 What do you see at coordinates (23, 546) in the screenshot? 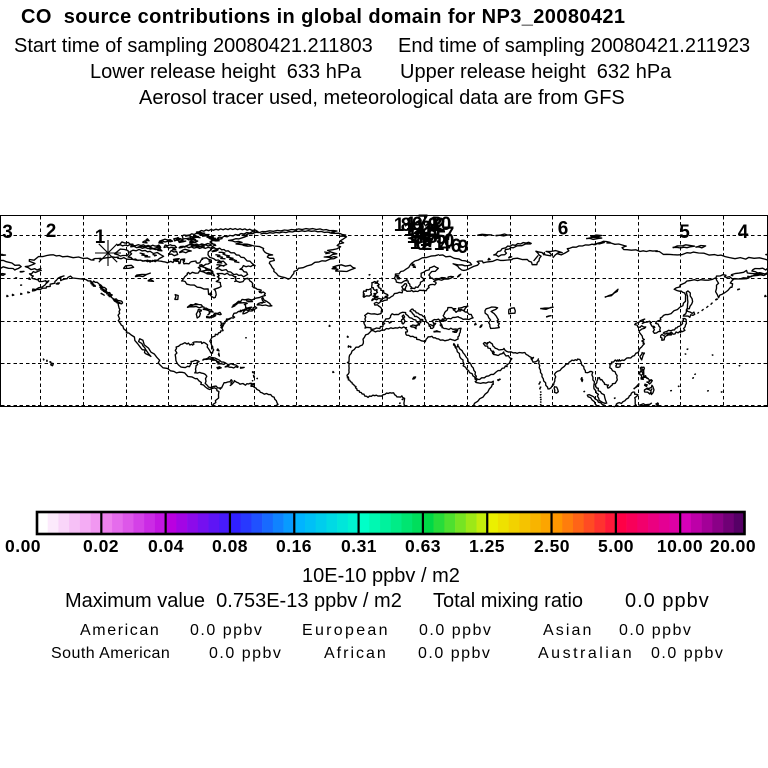
I see `svg-text: 0.00` at bounding box center [23, 546].